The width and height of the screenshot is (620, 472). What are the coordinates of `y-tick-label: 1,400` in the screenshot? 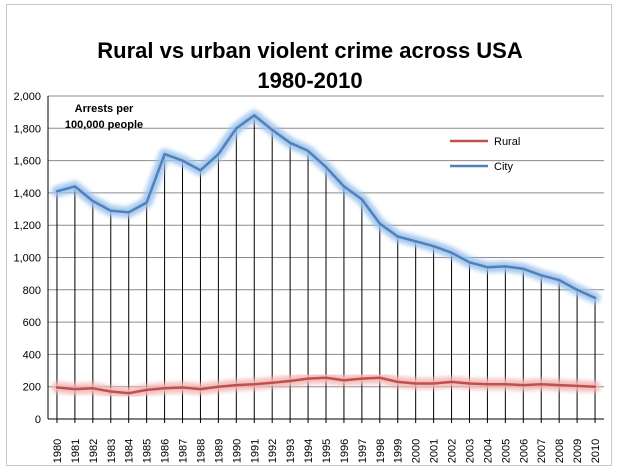 It's located at (27, 194).